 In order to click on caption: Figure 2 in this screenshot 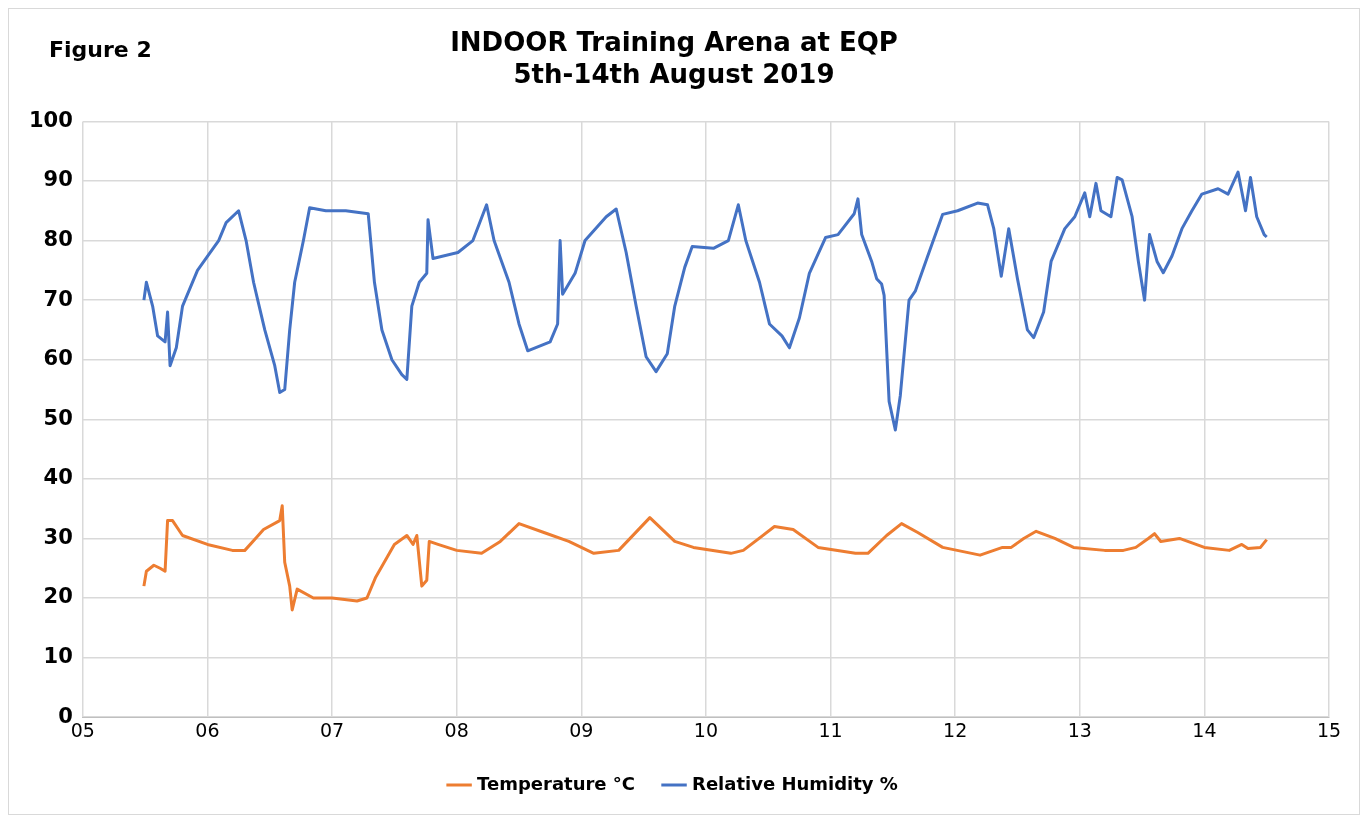, I will do `click(100, 49)`.